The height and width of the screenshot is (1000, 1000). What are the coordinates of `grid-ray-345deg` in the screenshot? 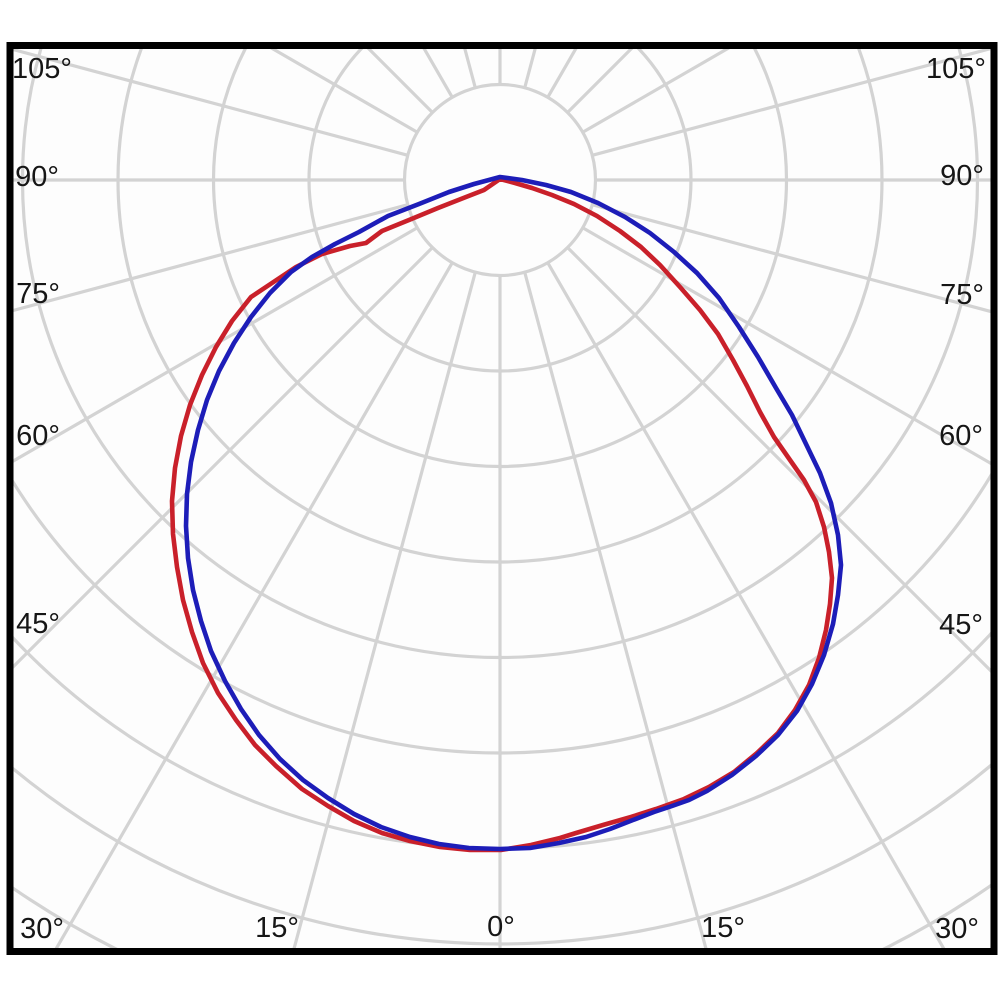 It's located at (384, 609).